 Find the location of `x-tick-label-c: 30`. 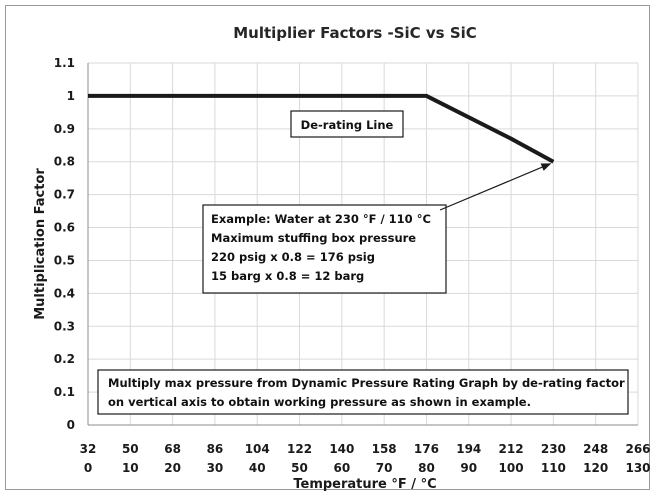

x-tick-label-c: 30 is located at coordinates (215, 468).